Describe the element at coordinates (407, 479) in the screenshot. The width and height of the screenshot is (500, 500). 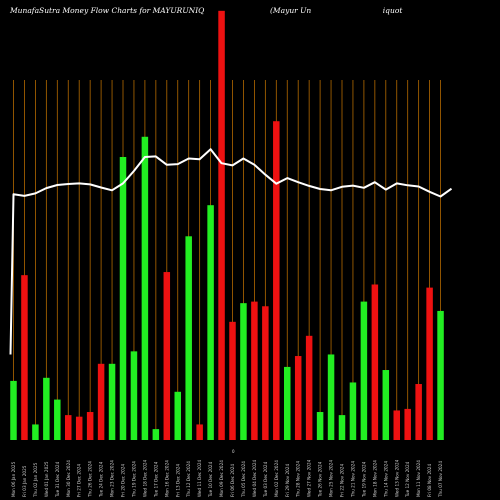
I see `x-tick-label: Tue 12 Nov 2024` at that location.